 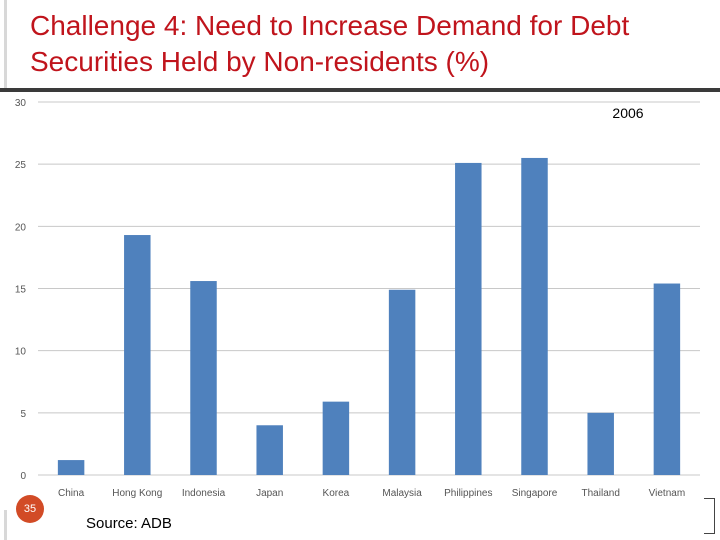 I want to click on y-axis-ticks: 0 5 10 15 20 25 30, so click(x=21, y=290).